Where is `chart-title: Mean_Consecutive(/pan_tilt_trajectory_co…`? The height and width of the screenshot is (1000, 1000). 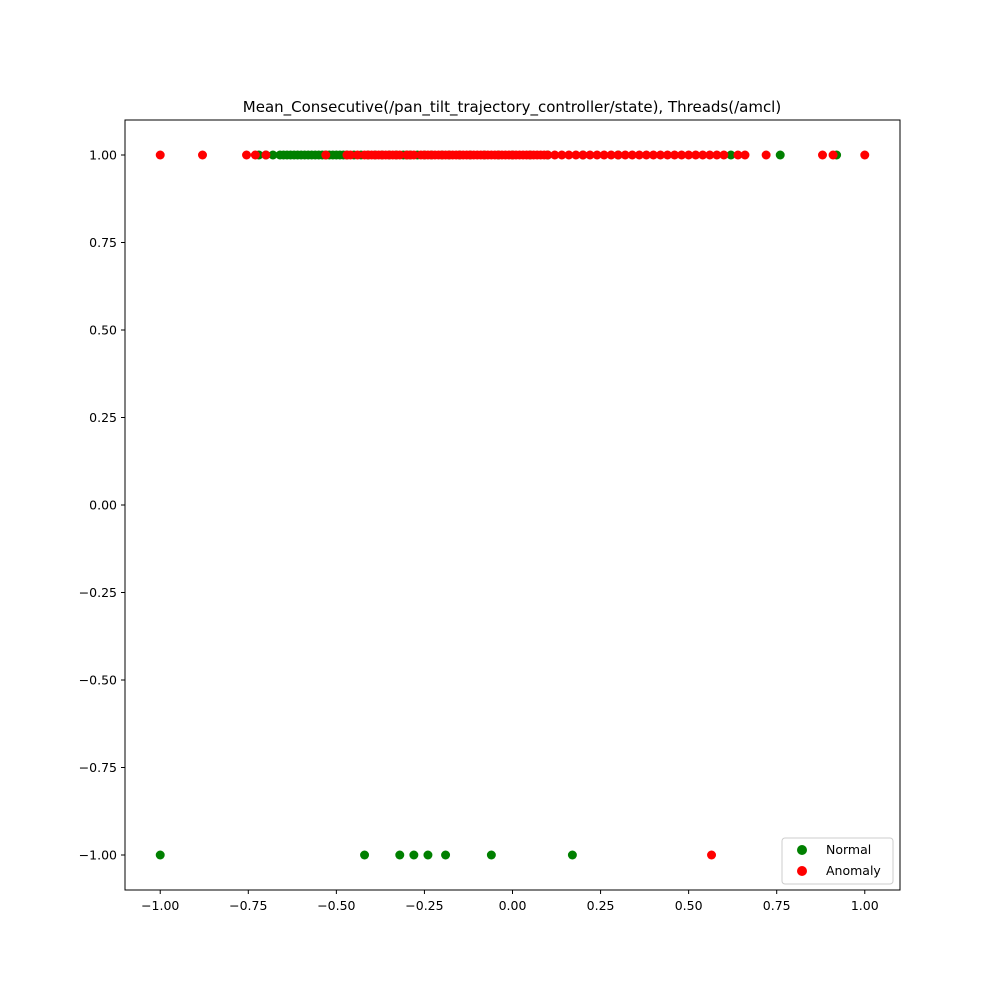 chart-title: Mean_Consecutive(/pan_tilt_trajectory_co… is located at coordinates (512, 107).